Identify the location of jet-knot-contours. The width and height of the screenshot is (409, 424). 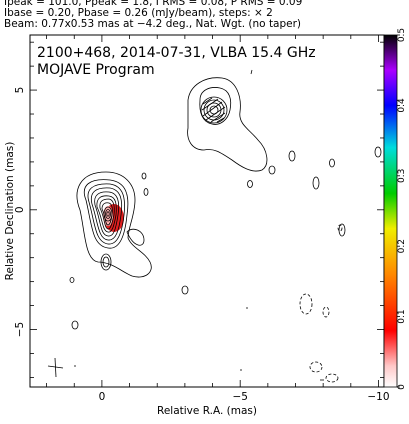
(227, 124).